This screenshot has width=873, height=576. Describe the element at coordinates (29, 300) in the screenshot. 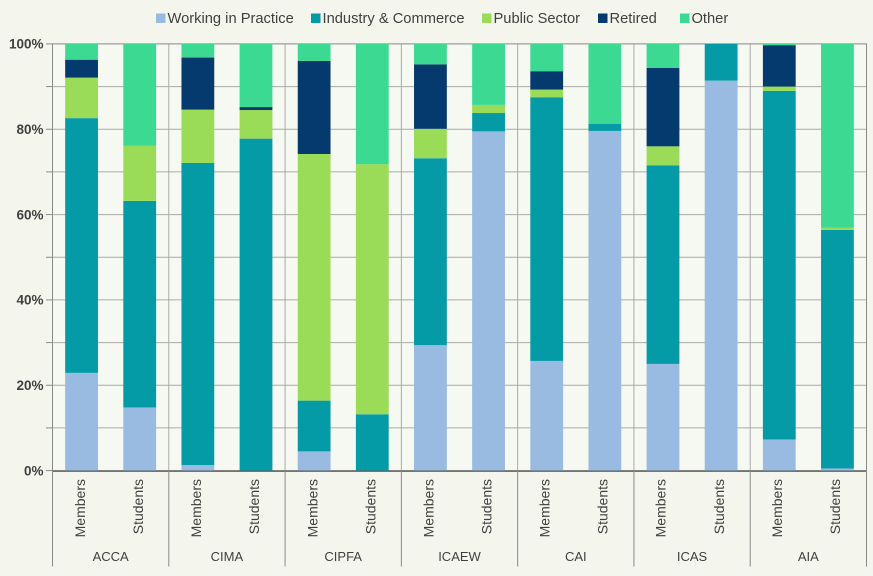

I see `svg-text: 40%` at that location.